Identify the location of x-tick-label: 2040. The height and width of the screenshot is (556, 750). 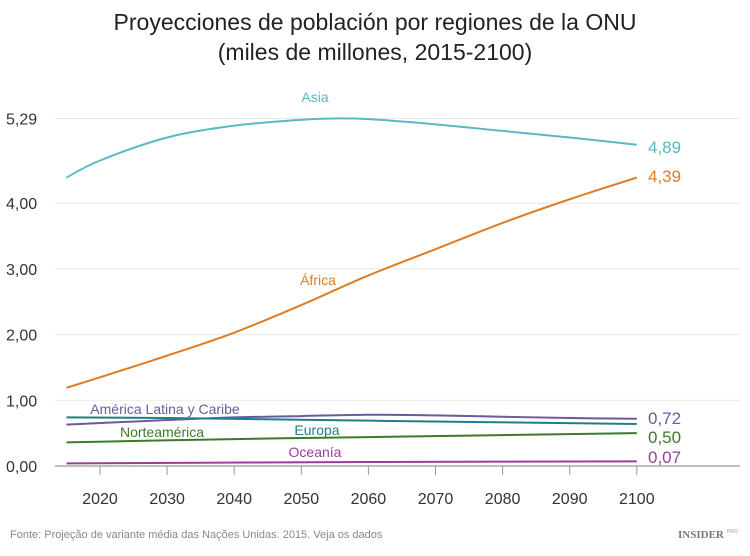
(234, 499).